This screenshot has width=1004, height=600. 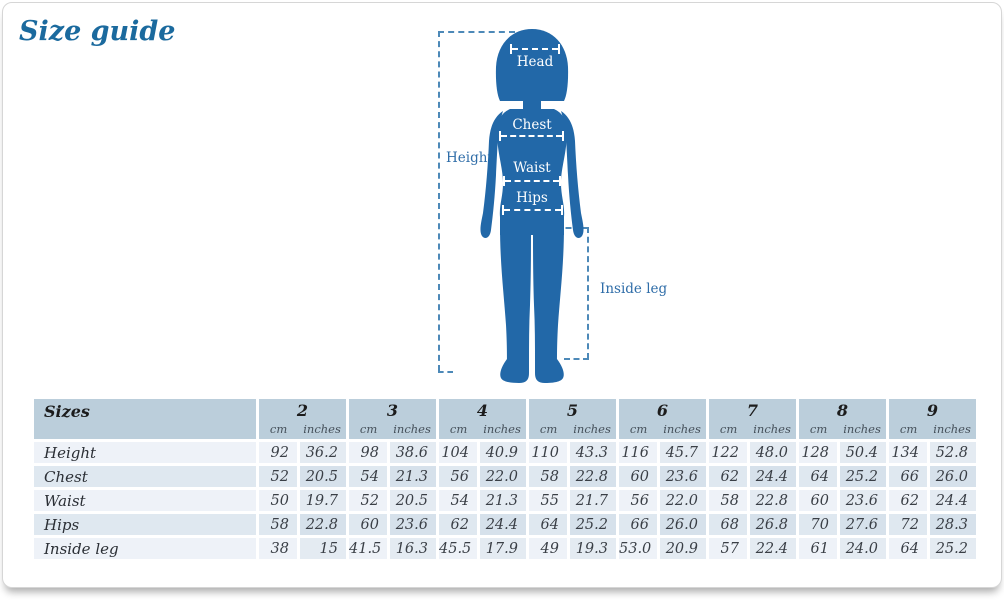 I want to click on cell-cm: 57, so click(x=728, y=548).